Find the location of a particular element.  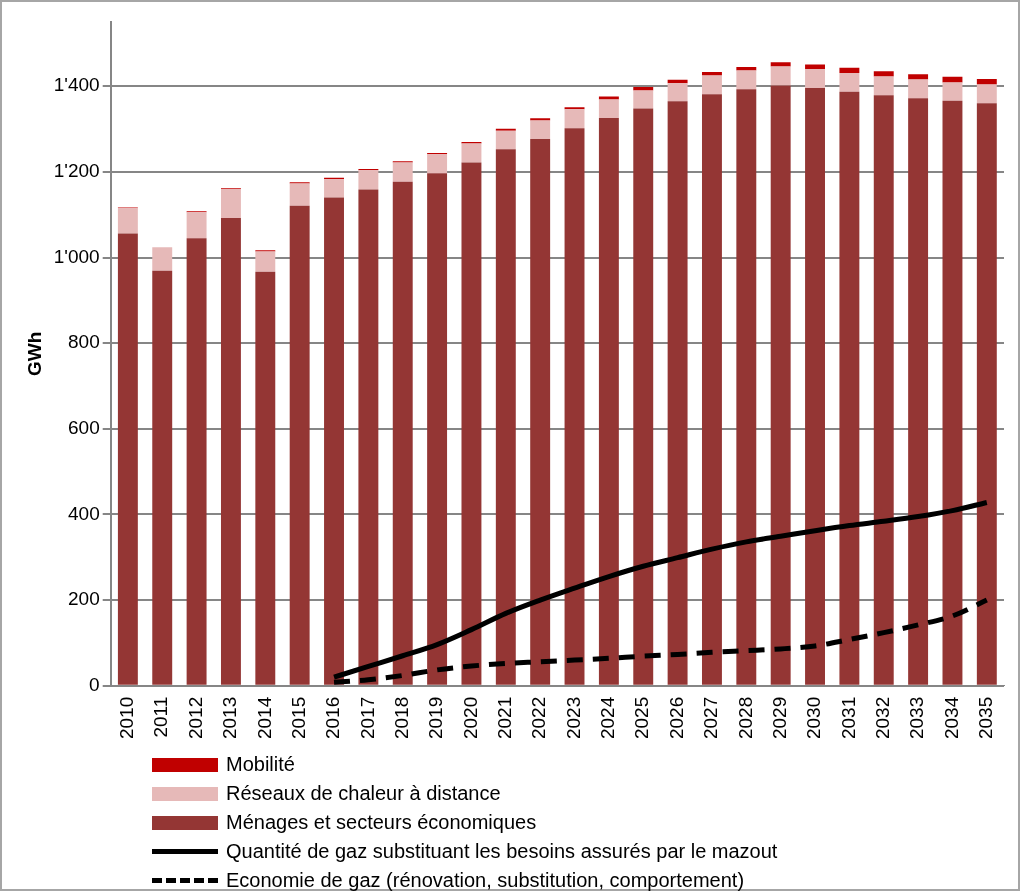

legend-label: Economie de gaz (rénovation, substitution, comportement) is located at coordinates (485, 880).